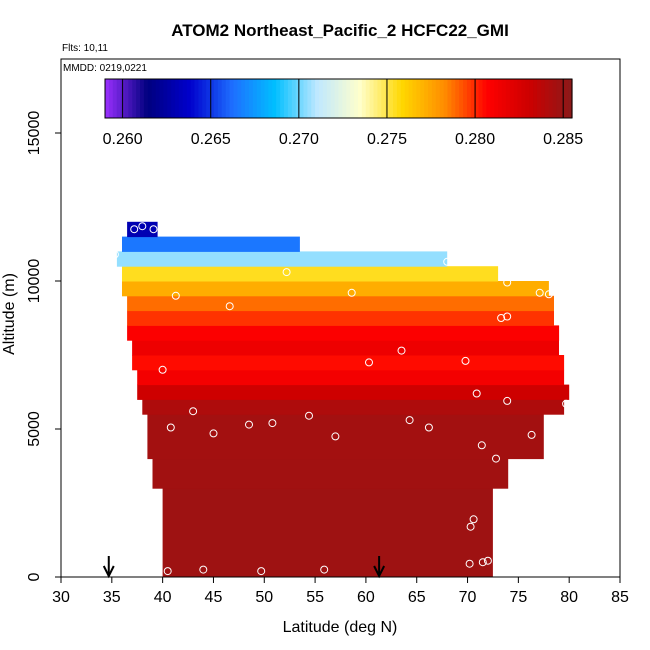 The height and width of the screenshot is (650, 650). Describe the element at coordinates (34, 133) in the screenshot. I see `y-tick-label: 15000` at that location.